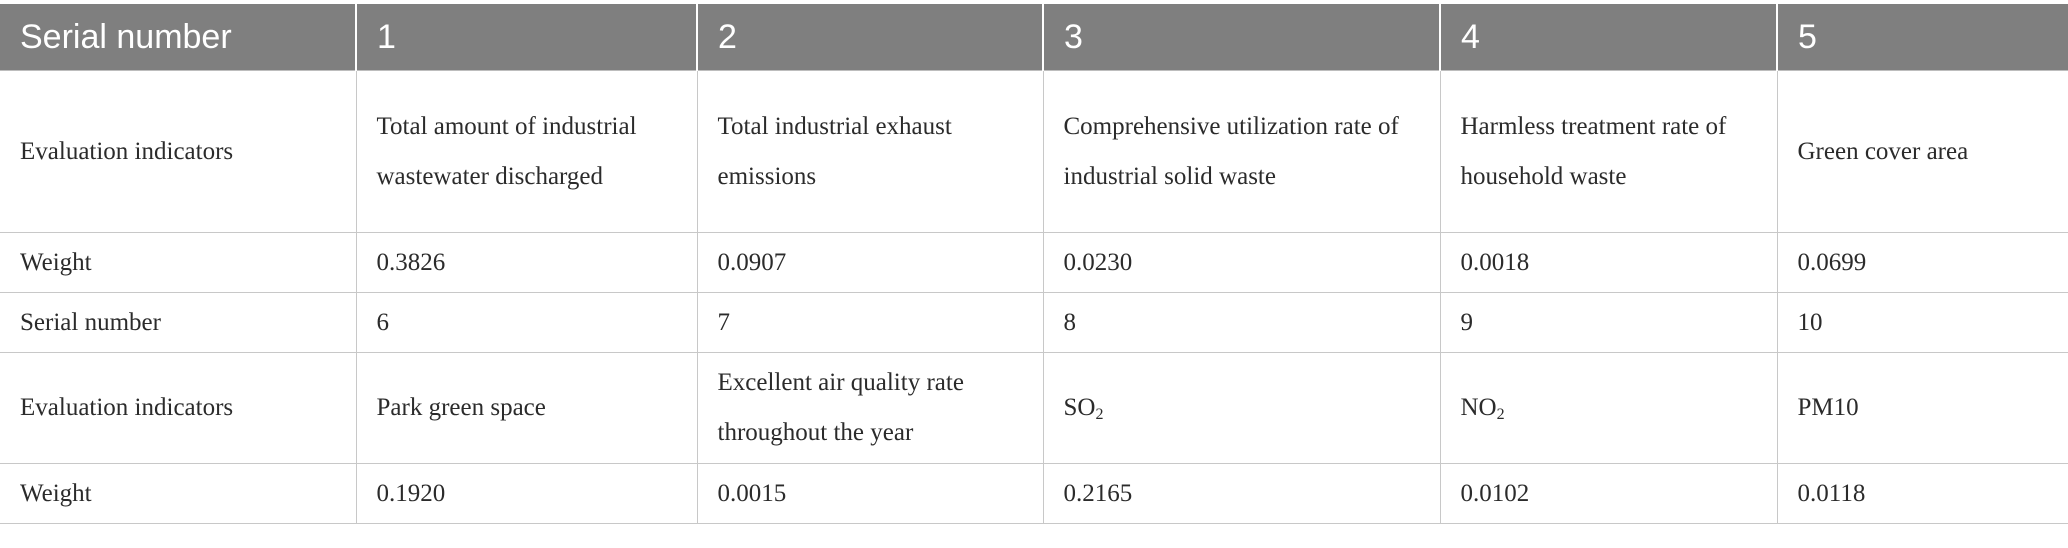  I want to click on table-cell: 8, so click(1242, 322).